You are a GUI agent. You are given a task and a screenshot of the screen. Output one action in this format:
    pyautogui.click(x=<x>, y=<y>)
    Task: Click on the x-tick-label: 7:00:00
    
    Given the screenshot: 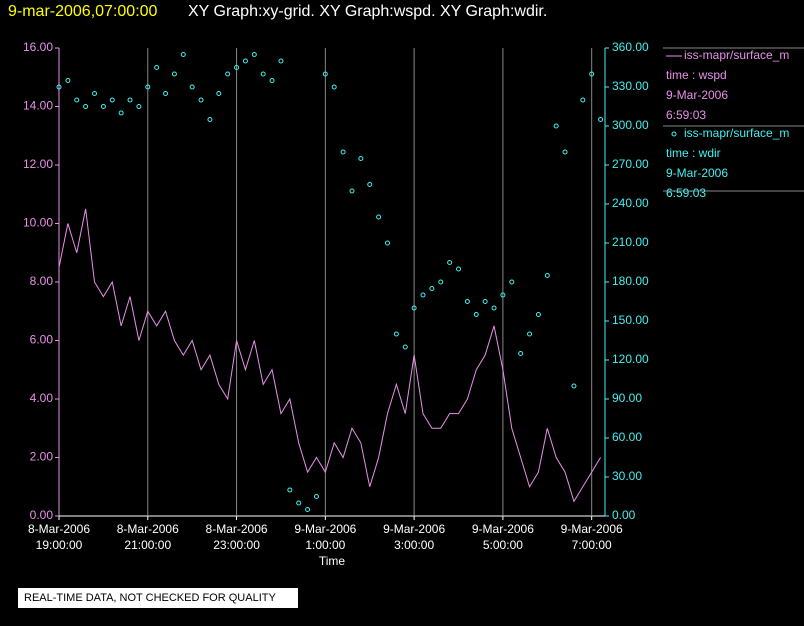 What is the action you would take?
    pyautogui.click(x=592, y=545)
    